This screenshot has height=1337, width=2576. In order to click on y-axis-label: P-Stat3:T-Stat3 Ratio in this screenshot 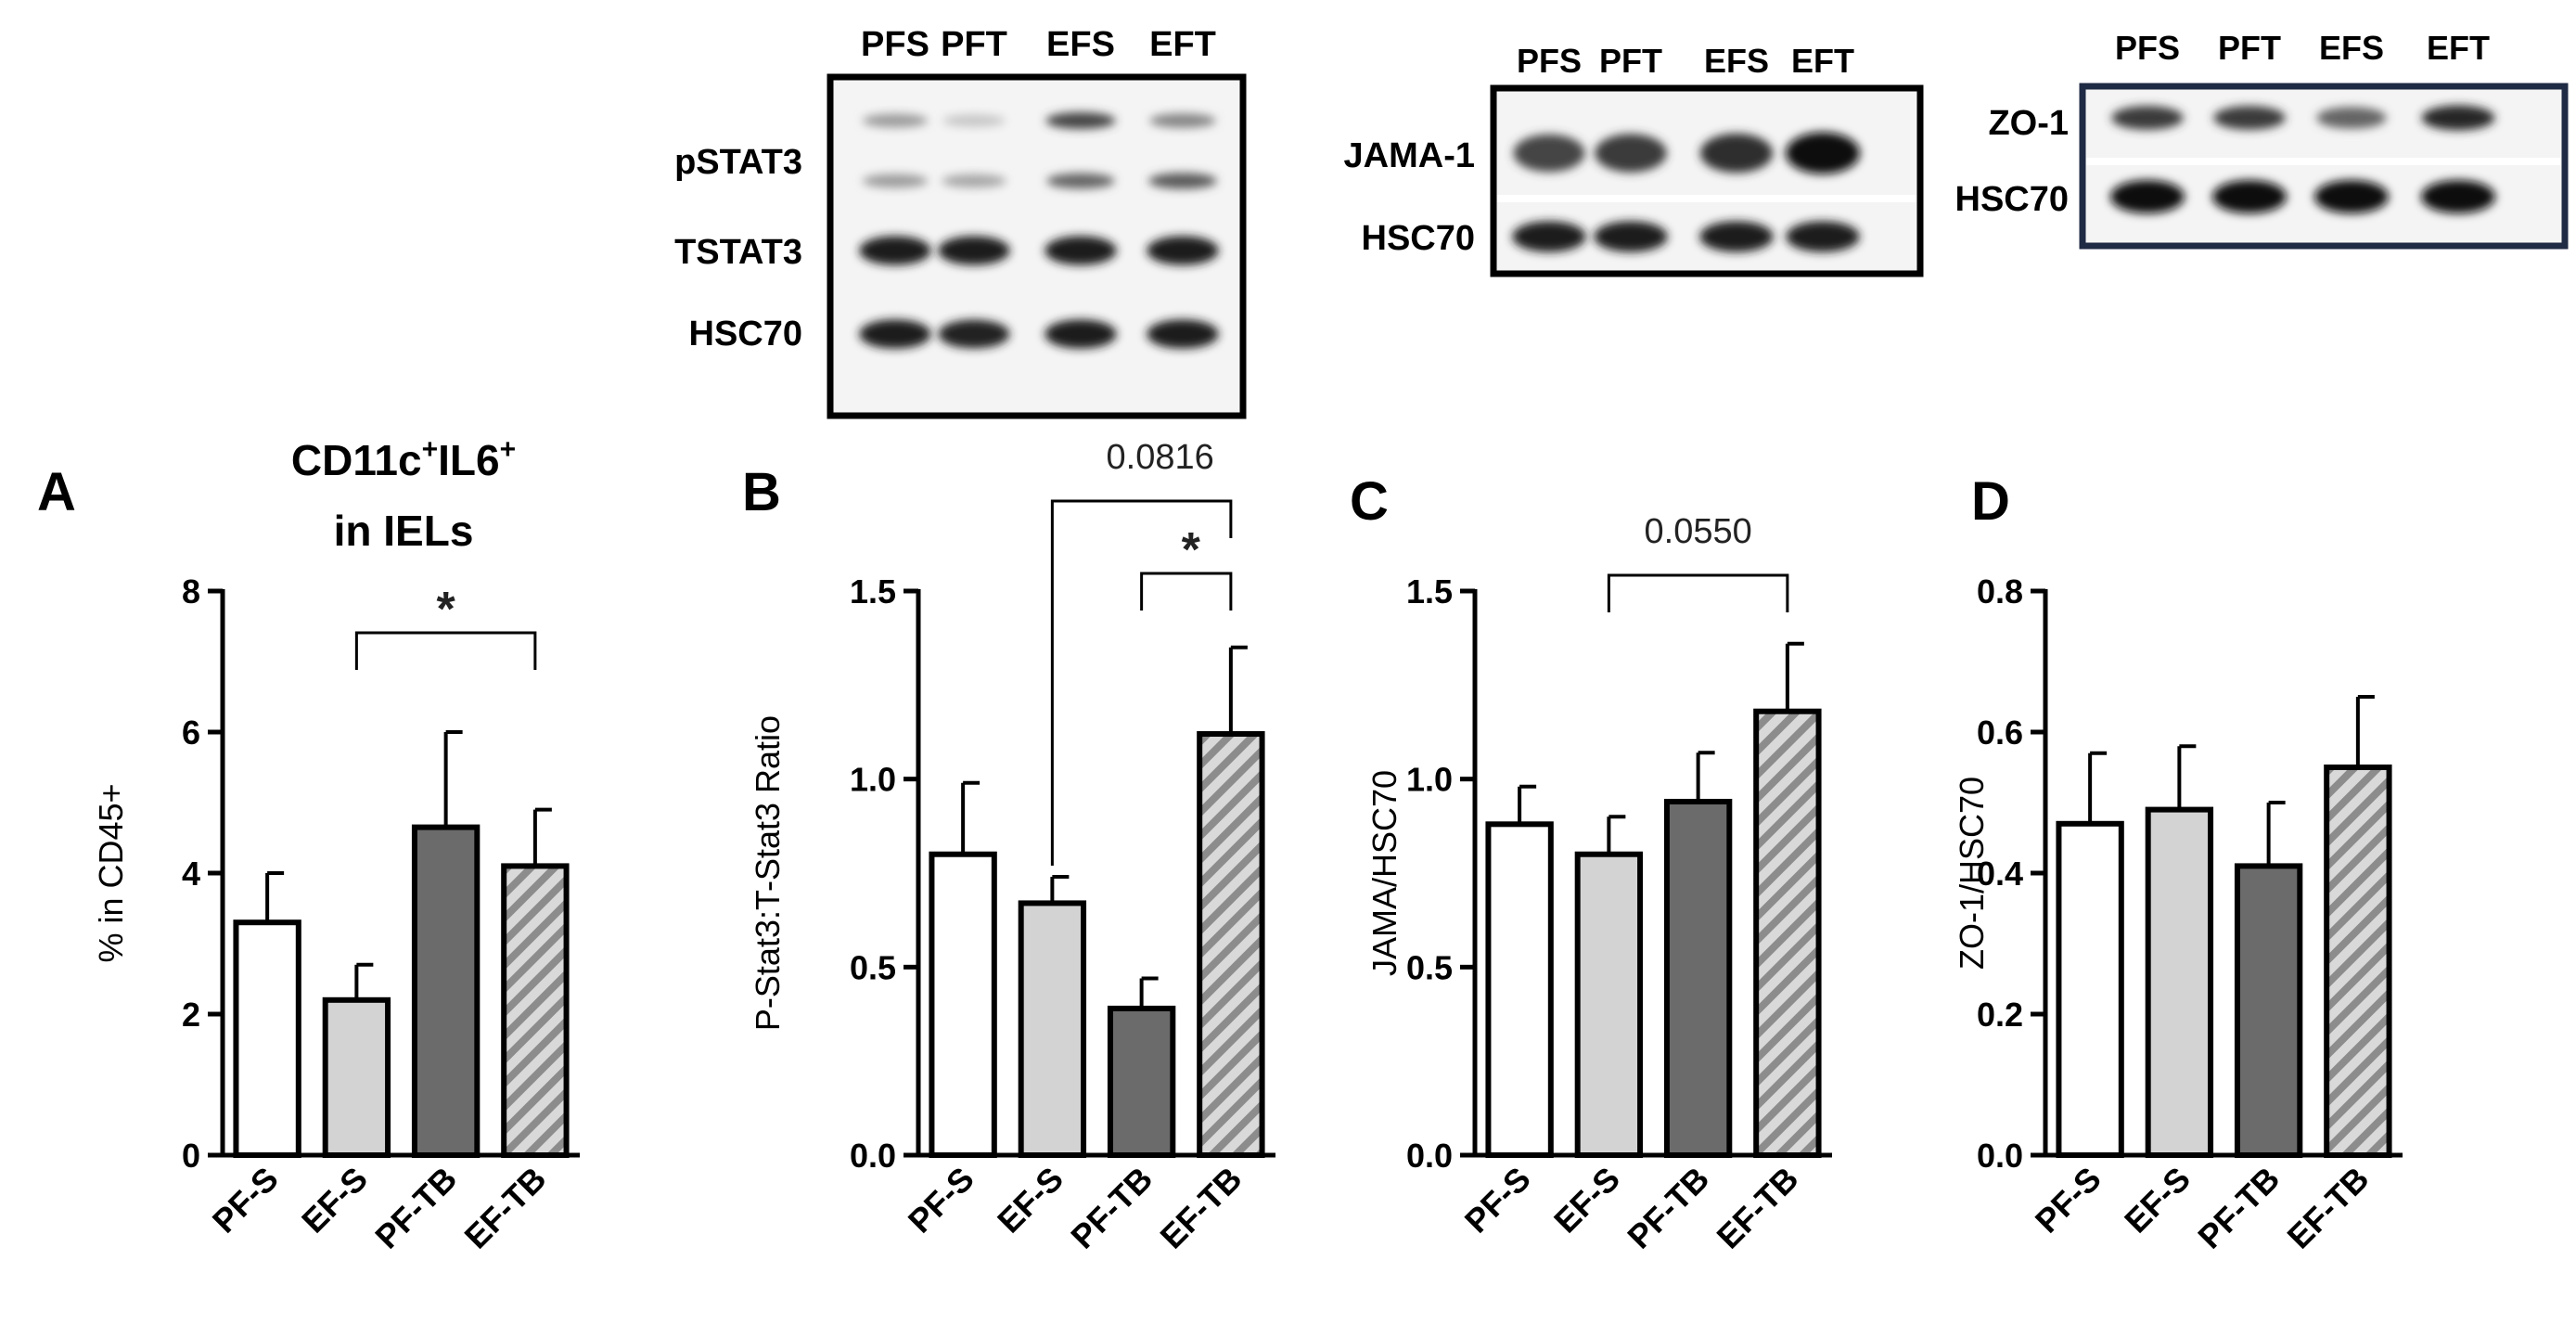, I will do `click(768, 873)`.